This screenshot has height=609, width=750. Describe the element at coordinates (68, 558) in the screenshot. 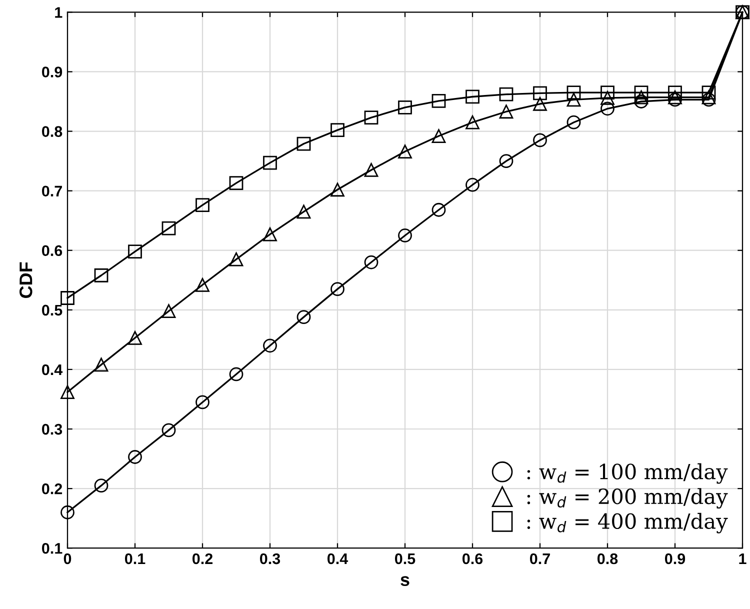

I see `x-tick-label: 0` at that location.